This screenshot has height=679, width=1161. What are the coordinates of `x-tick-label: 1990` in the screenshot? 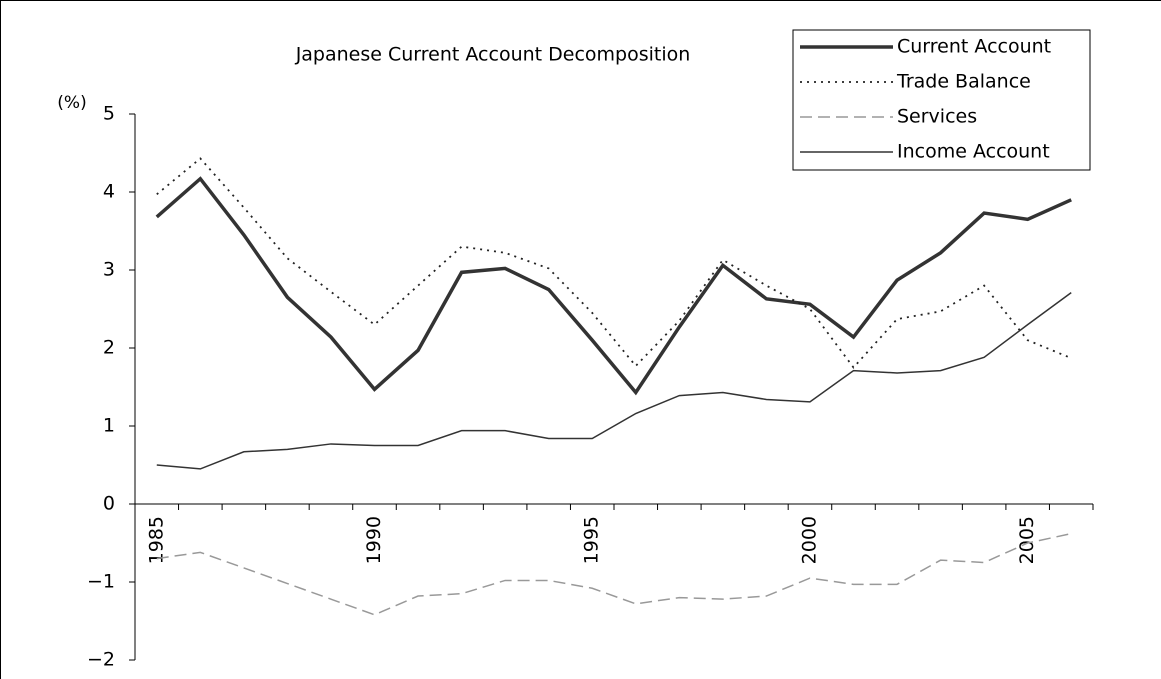 It's located at (374, 540).